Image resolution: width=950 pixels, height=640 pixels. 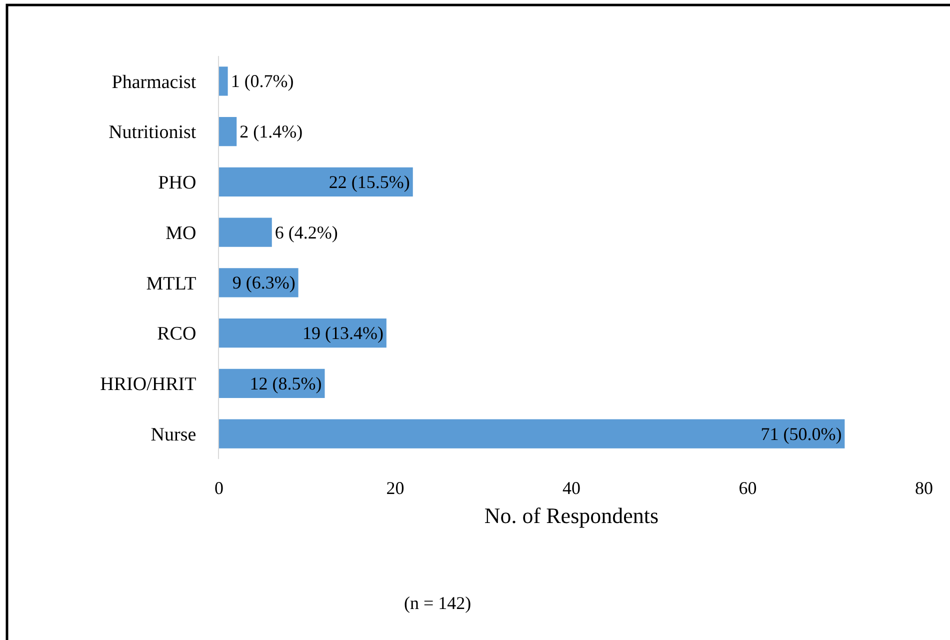 What do you see at coordinates (571, 515) in the screenshot?
I see `x-axis-title: No. of Respondents` at bounding box center [571, 515].